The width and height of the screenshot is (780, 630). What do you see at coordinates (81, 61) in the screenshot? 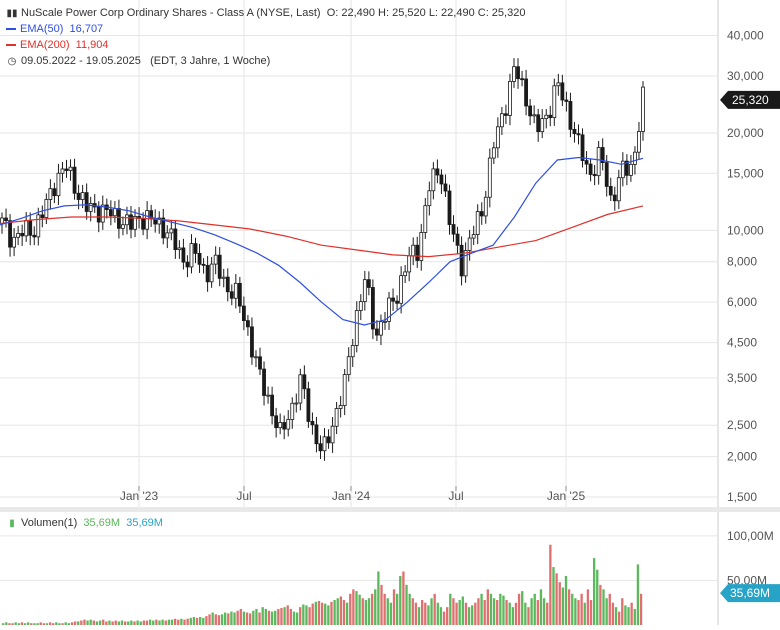
I see `date-range: 09.05.2022 - 19.05.2025` at bounding box center [81, 61].